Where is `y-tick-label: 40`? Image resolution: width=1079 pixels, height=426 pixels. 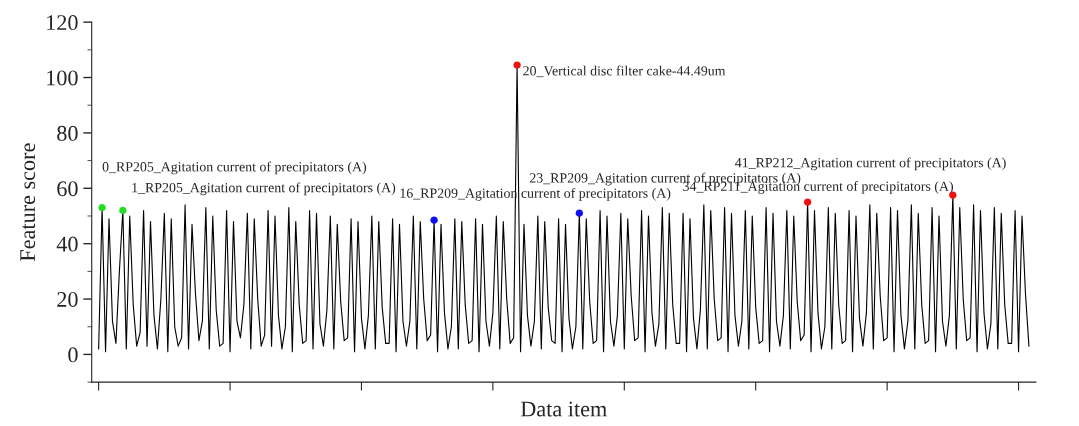 y-tick-label: 40 is located at coordinates (67, 244).